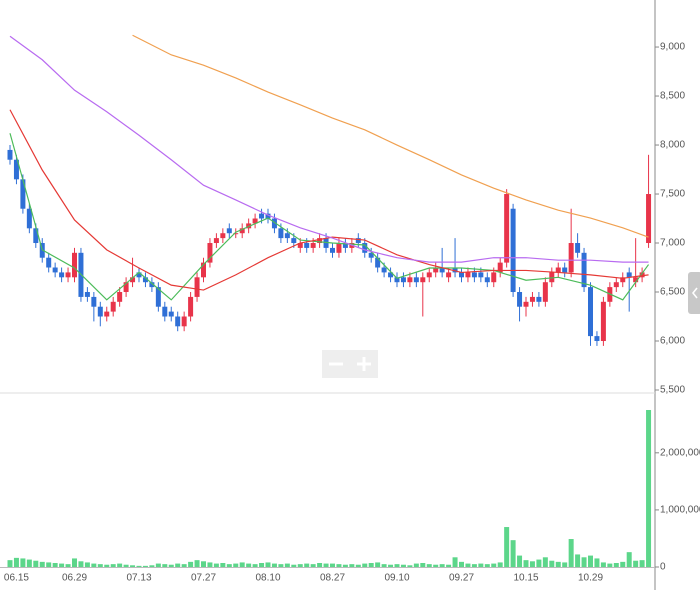 The image size is (700, 590). I want to click on x-tick-label: 10.15, so click(525, 578).